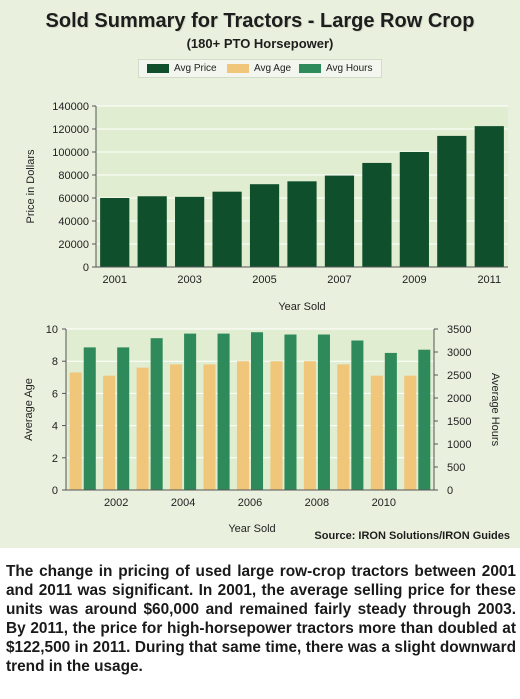 The height and width of the screenshot is (699, 520). What do you see at coordinates (384, 503) in the screenshot?
I see `x-tick-label: 2010` at bounding box center [384, 503].